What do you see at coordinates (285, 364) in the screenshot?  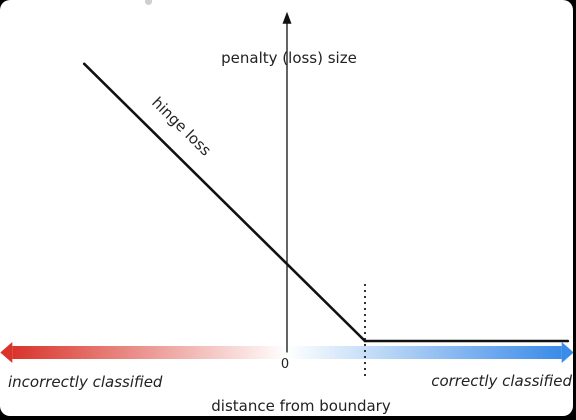 I see `origin-tick-label: 0` at bounding box center [285, 364].